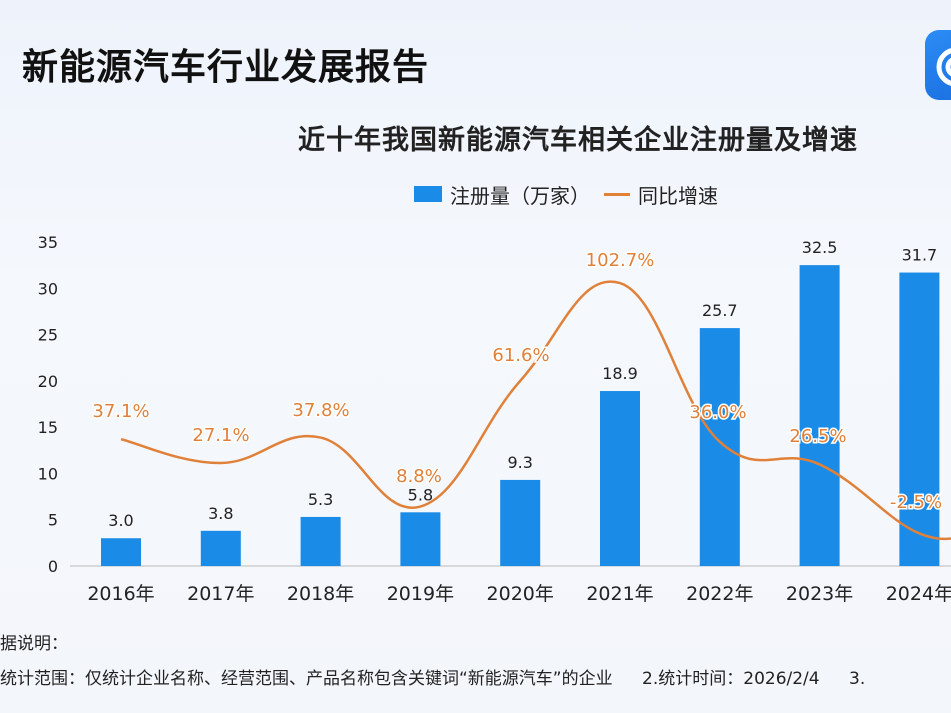 The image size is (951, 713). What do you see at coordinates (120, 594) in the screenshot?
I see `x-tick-label: 2016年` at bounding box center [120, 594].